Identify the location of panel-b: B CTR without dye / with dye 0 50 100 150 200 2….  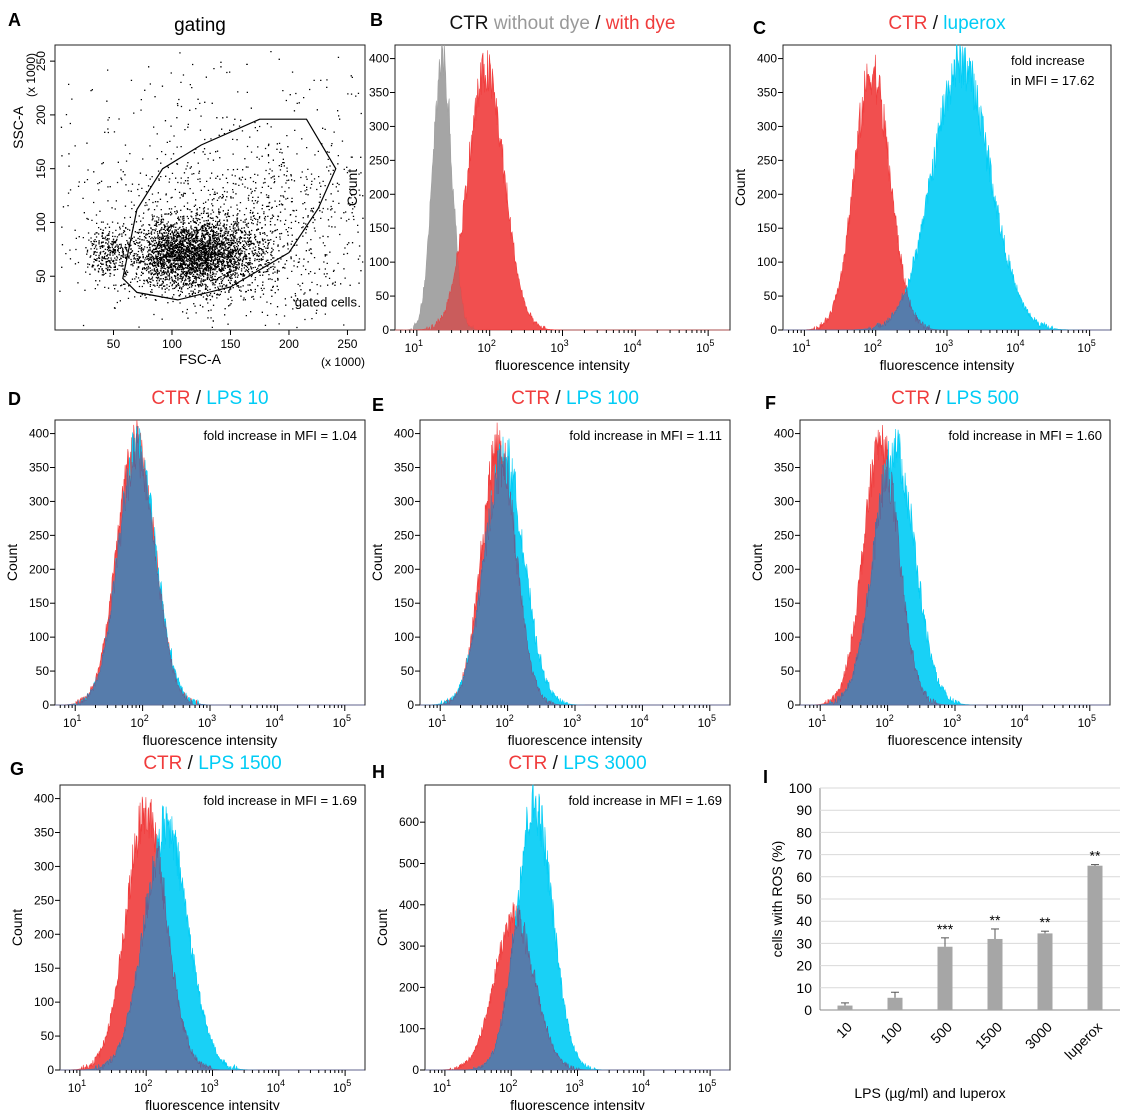
(537, 191).